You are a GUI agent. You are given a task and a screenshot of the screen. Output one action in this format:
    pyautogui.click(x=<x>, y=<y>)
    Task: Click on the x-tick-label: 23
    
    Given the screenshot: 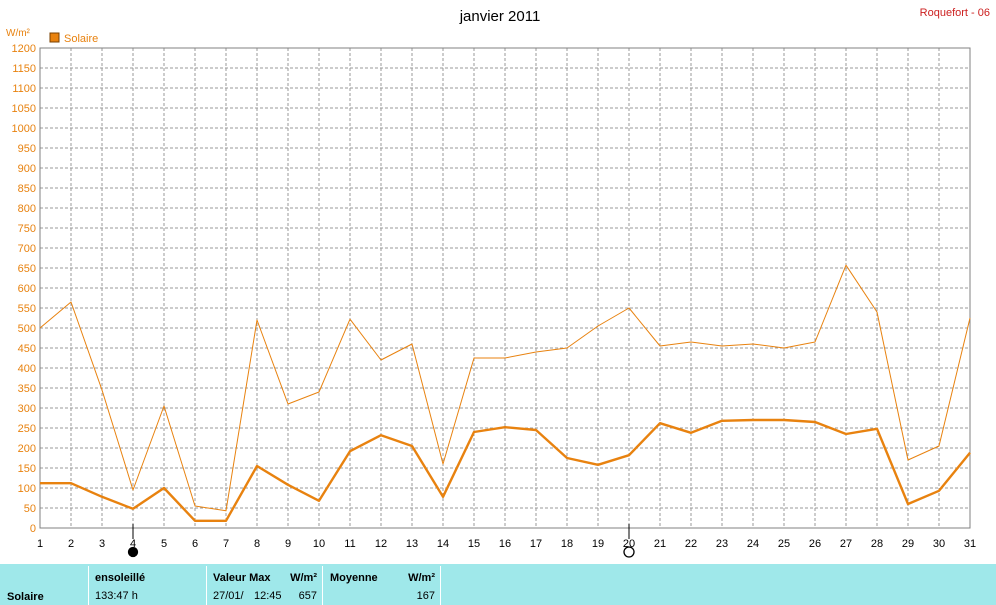 What is the action you would take?
    pyautogui.click(x=722, y=544)
    